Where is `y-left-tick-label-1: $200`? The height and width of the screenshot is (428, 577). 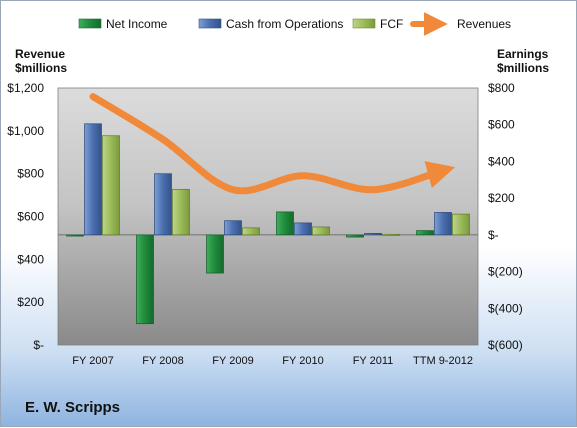 y-left-tick-label-1: $200 is located at coordinates (30, 302).